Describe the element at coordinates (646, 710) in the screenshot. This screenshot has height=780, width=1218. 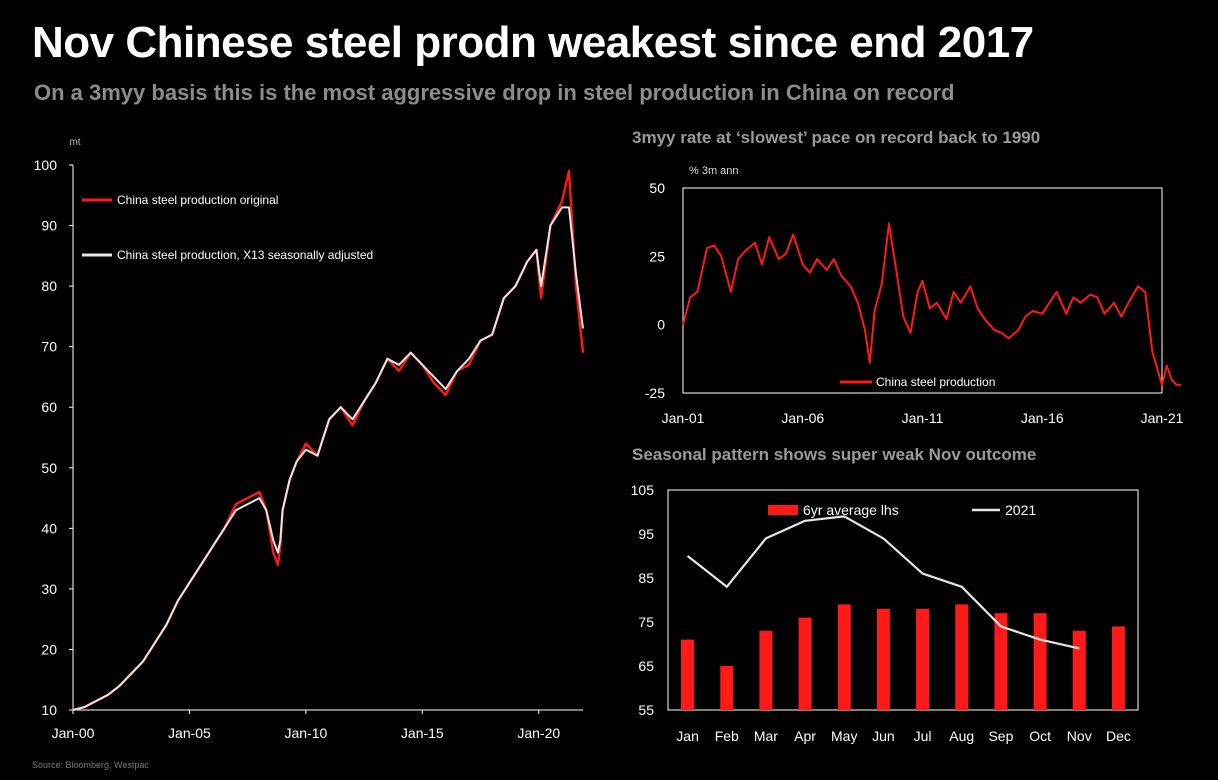
I see `chart3-y-tick-label: 55` at that location.